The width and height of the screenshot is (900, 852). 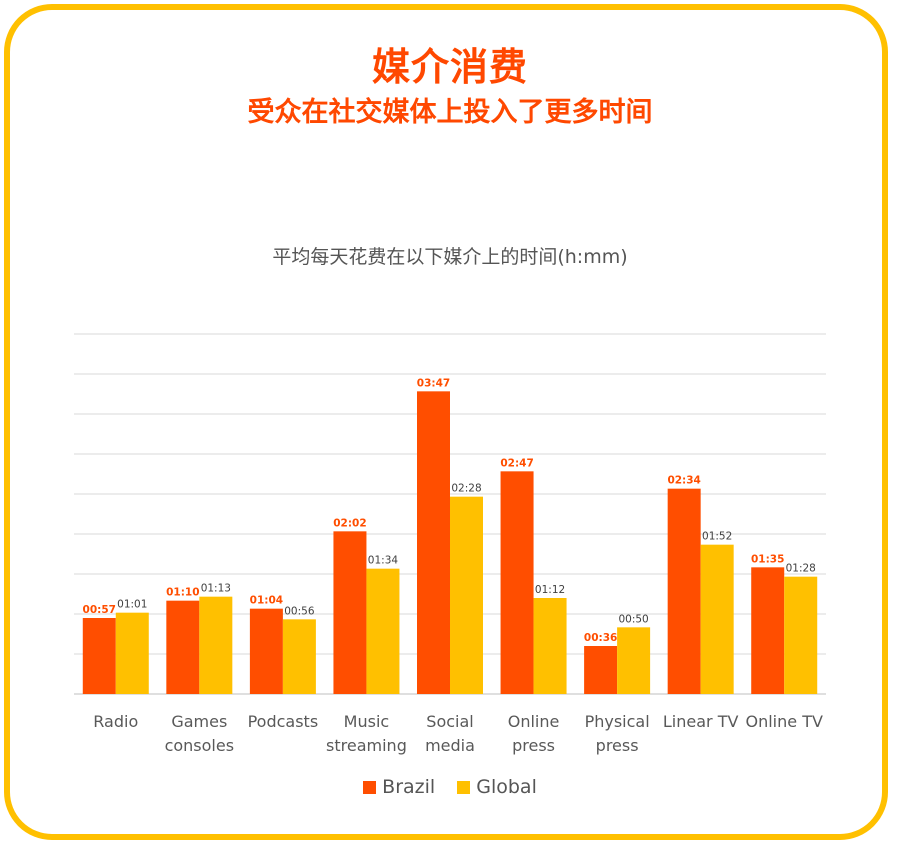 I want to click on legend-label-global: Global, so click(x=506, y=787).